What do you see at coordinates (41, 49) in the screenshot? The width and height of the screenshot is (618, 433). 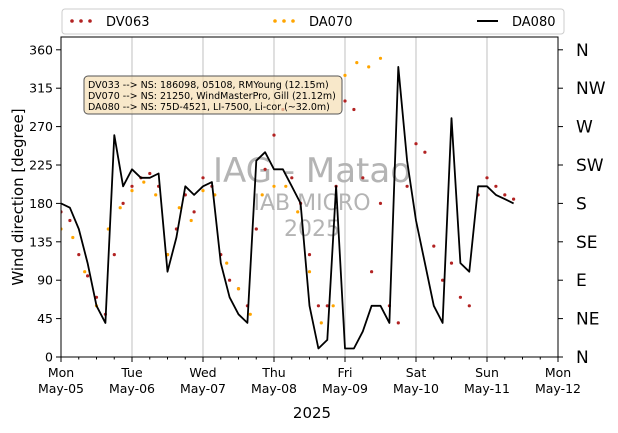 I see `y-tick-label: 360` at bounding box center [41, 49].